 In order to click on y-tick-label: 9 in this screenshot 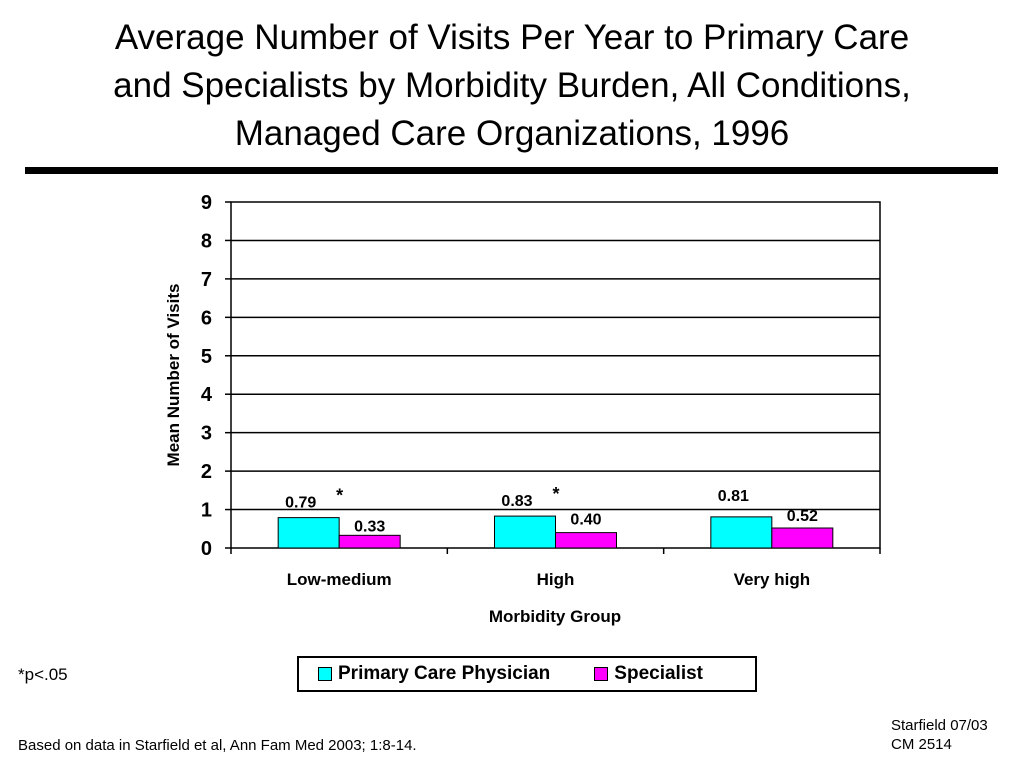, I will do `click(206, 203)`.